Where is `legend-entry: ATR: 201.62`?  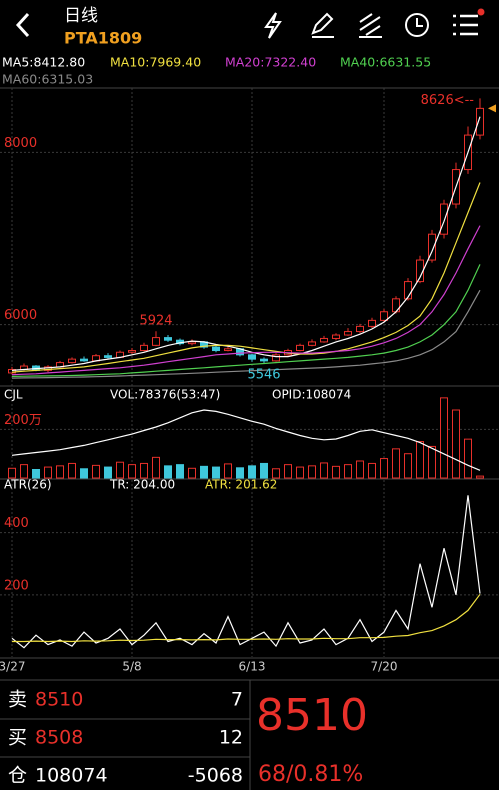
legend-entry: ATR: 201.62 is located at coordinates (241, 485).